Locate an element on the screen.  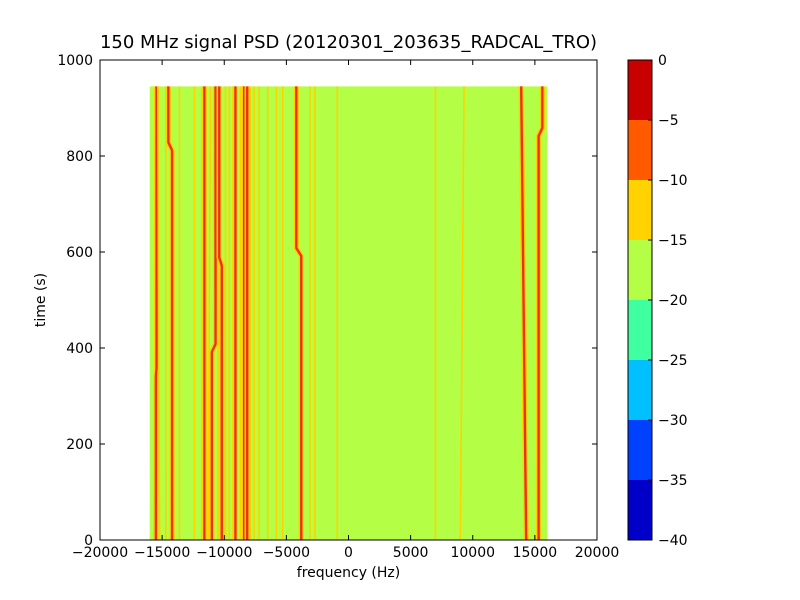
y-tick-label: 0 is located at coordinates (88, 541).